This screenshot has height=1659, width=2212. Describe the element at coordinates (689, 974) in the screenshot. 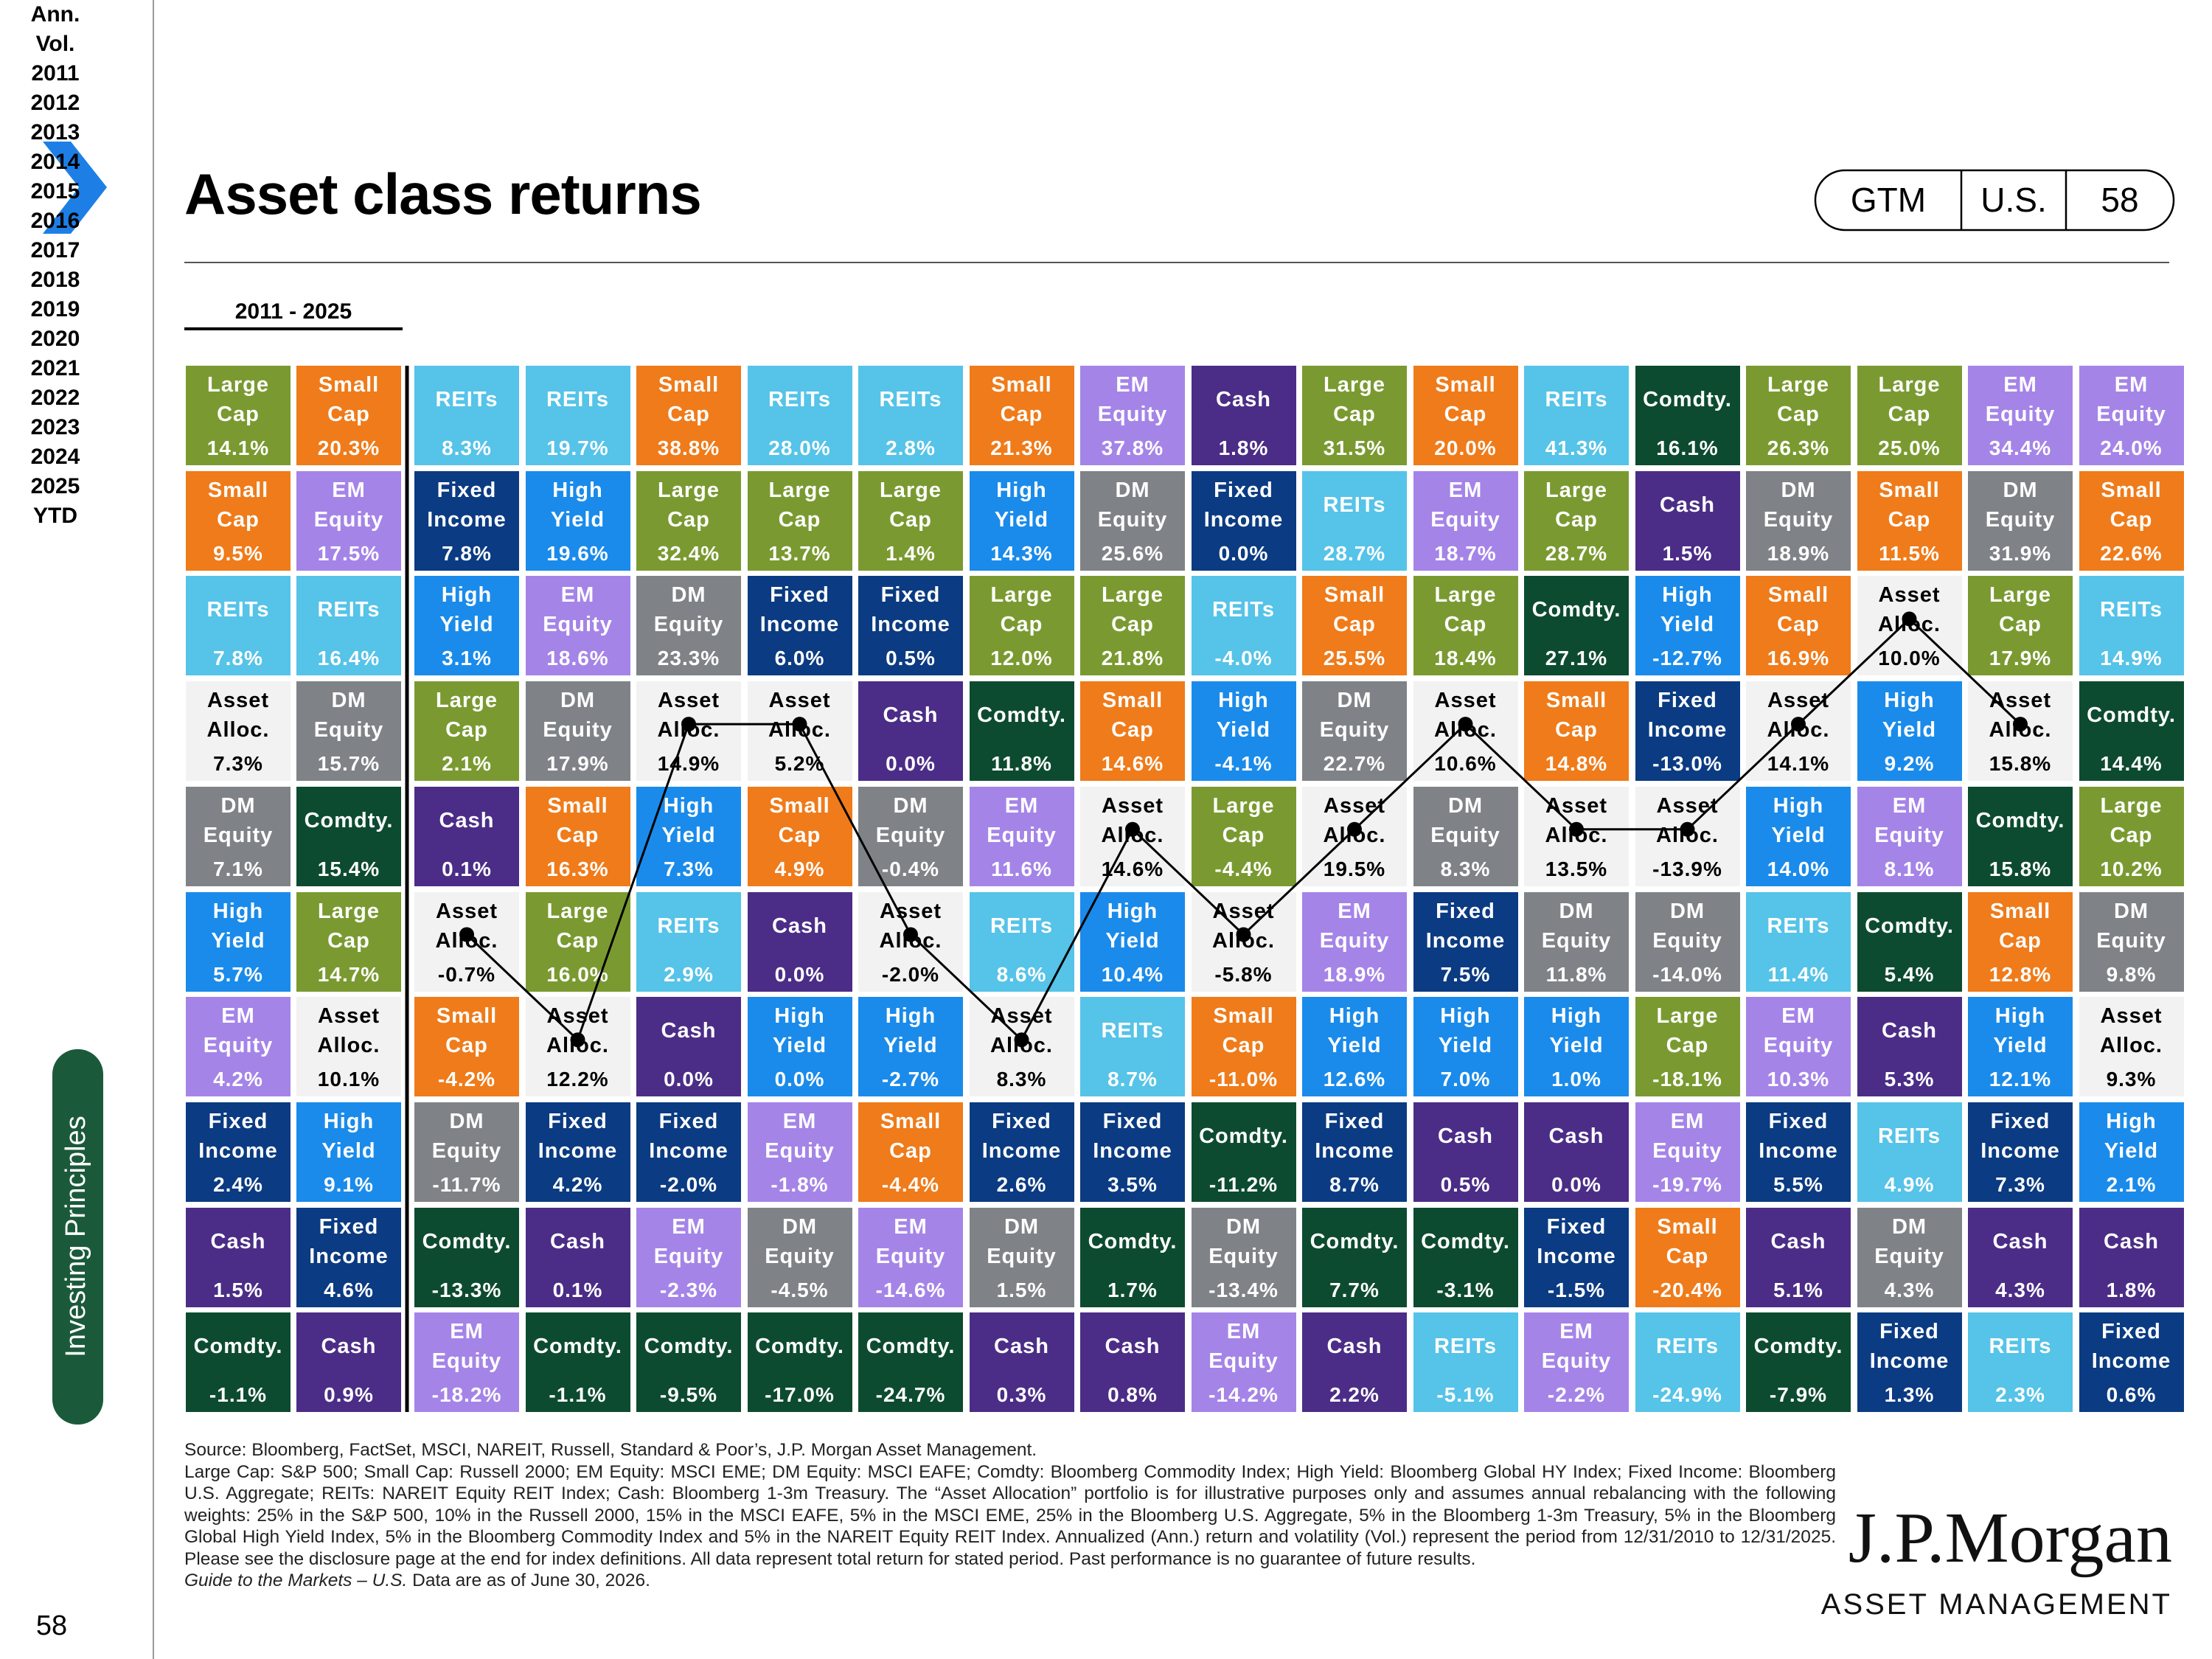

I see `cell-value: 2.9%` at that location.